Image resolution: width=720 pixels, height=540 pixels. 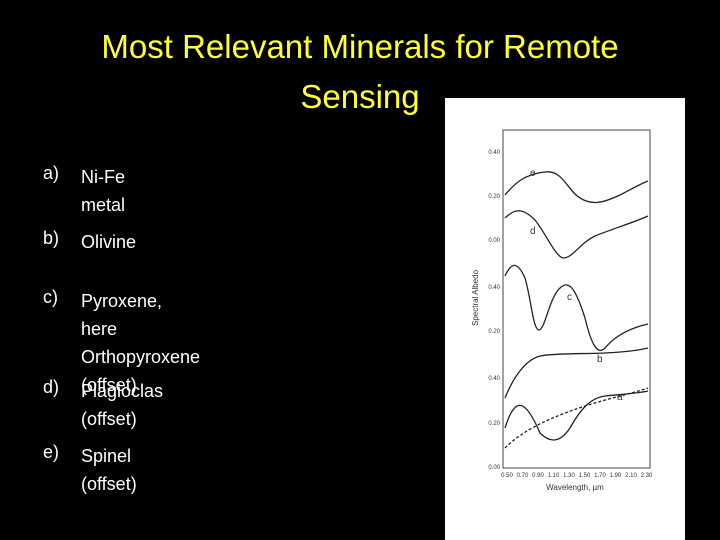 What do you see at coordinates (51, 238) in the screenshot?
I see `item-marker: b)` at bounding box center [51, 238].